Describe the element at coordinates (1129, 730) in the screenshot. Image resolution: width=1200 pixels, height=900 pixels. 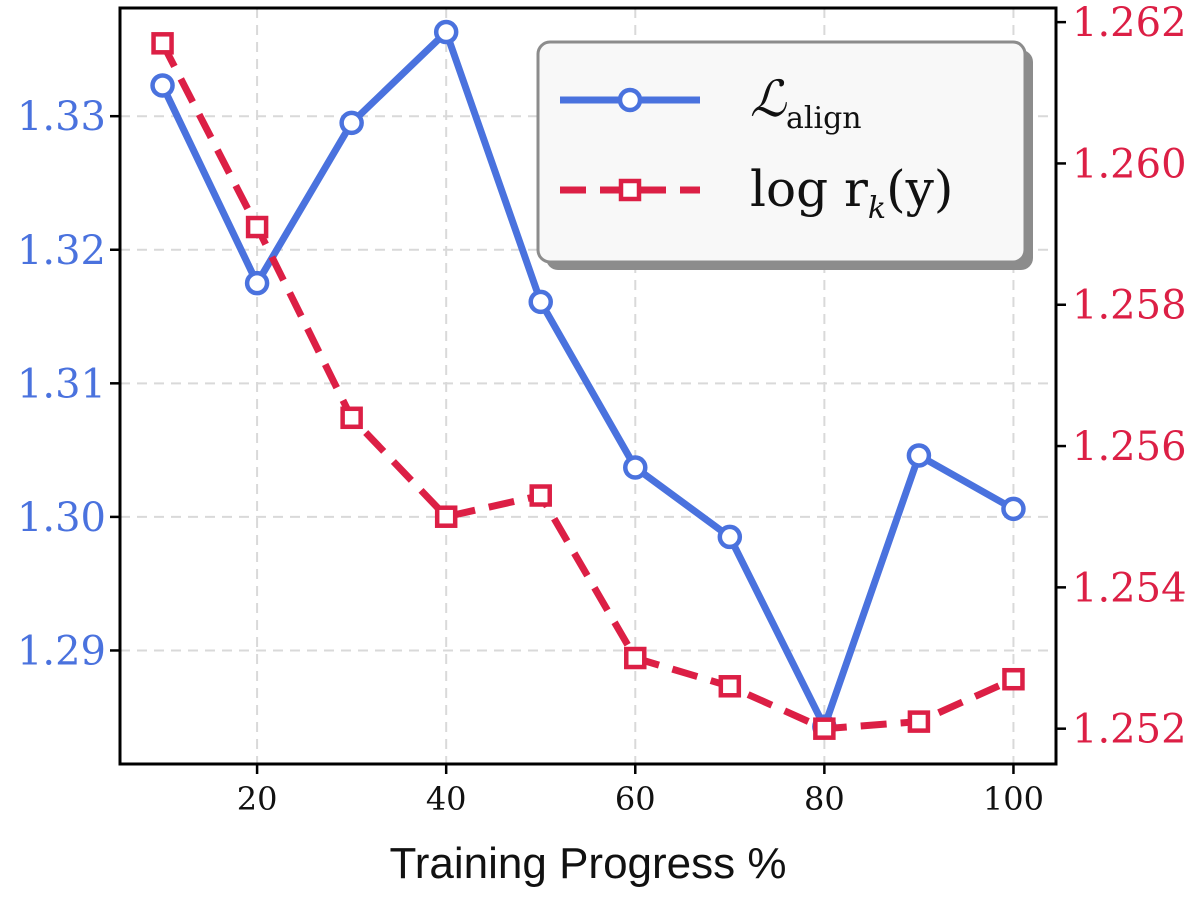
I see `y-right-tick-label: 1.252` at that location.